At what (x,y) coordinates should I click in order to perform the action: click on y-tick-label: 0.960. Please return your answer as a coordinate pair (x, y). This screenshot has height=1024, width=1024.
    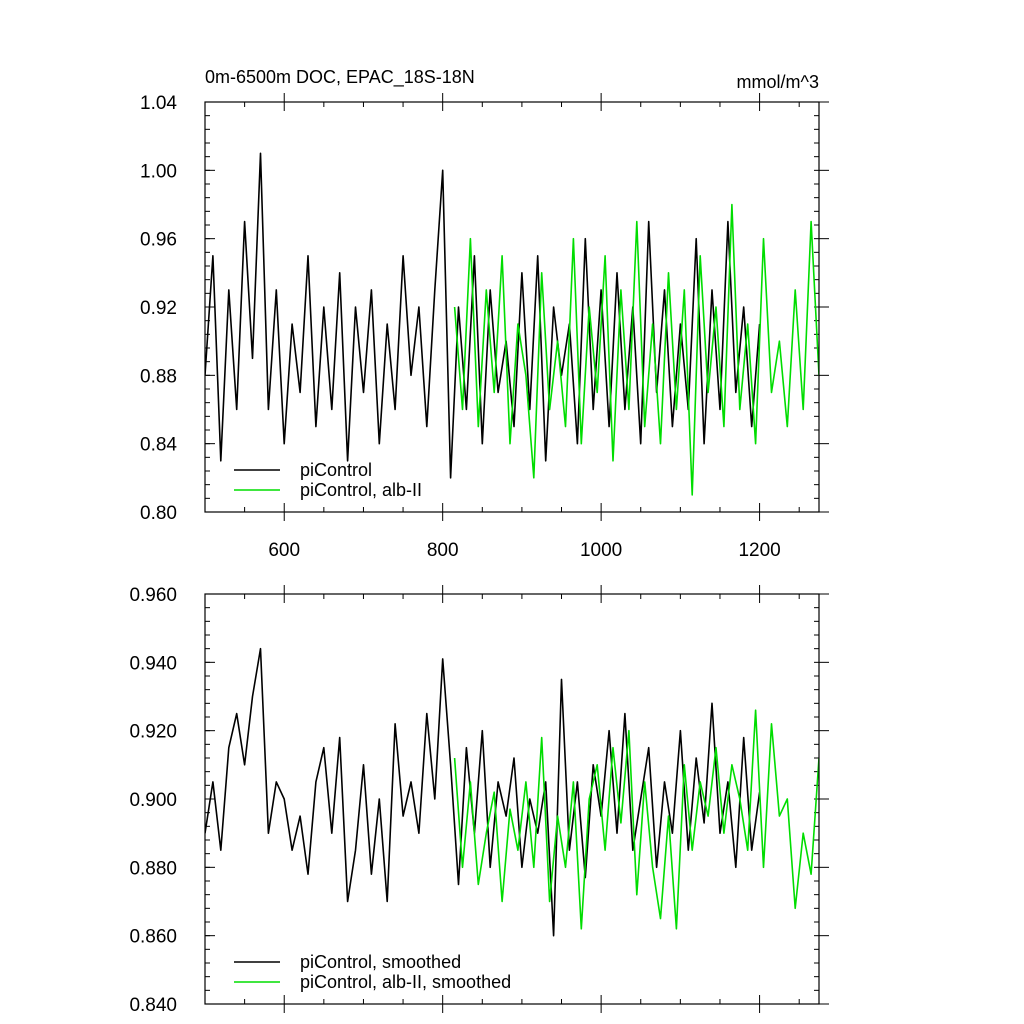
    Looking at the image, I should click on (153, 595).